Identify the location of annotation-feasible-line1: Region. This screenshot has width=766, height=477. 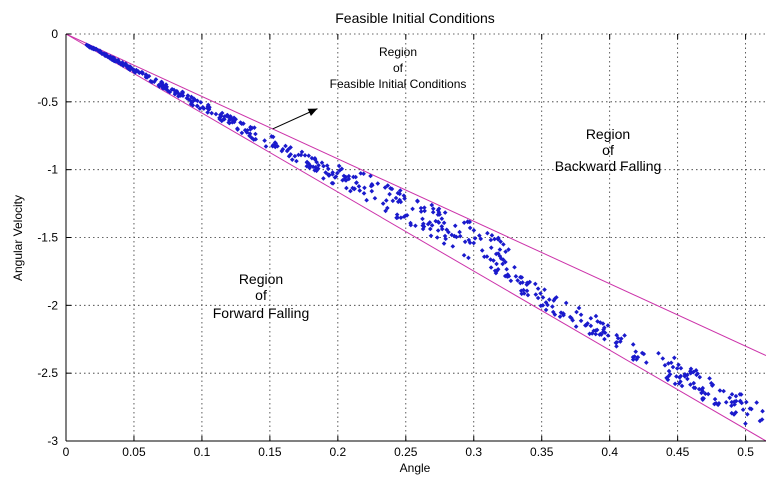
(398, 52).